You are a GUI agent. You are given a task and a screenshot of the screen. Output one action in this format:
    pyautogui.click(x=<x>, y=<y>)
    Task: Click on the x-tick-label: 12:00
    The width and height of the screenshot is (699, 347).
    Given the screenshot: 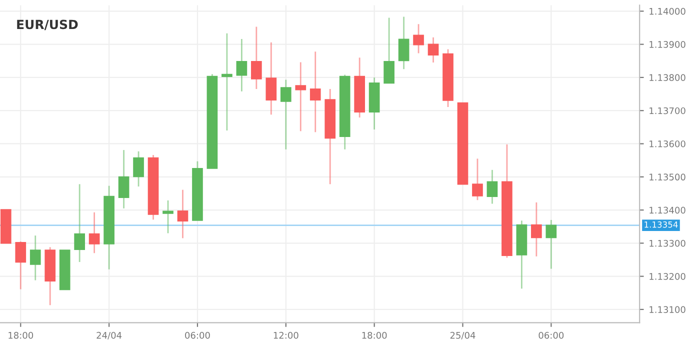 What is the action you would take?
    pyautogui.click(x=286, y=335)
    